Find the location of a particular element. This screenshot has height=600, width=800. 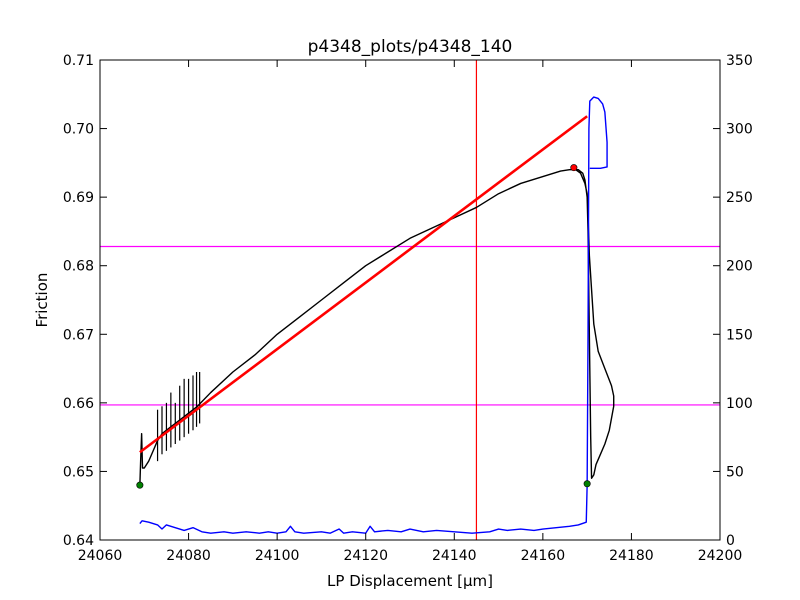

x-tick-label: 24080 is located at coordinates (188, 556).